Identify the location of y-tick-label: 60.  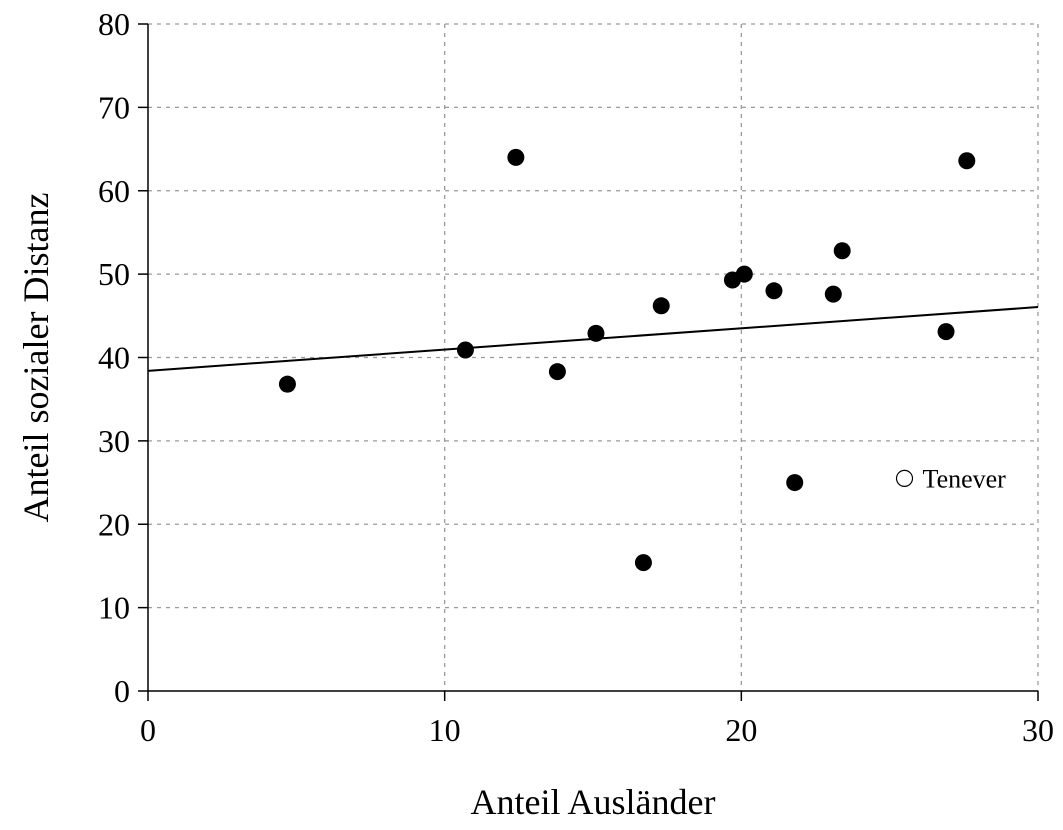
(114, 191).